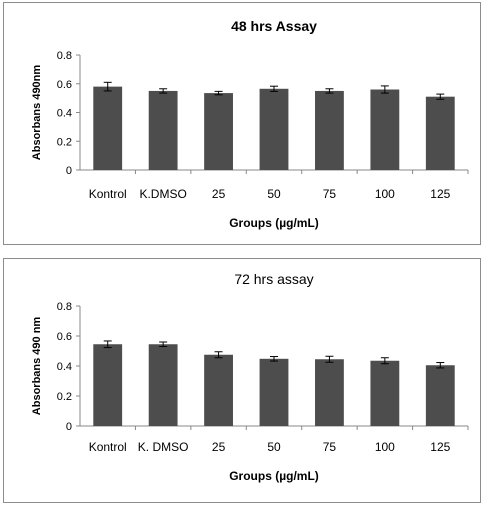 The height and width of the screenshot is (509, 485). I want to click on chart-title: 72 hrs assay, so click(273, 279).